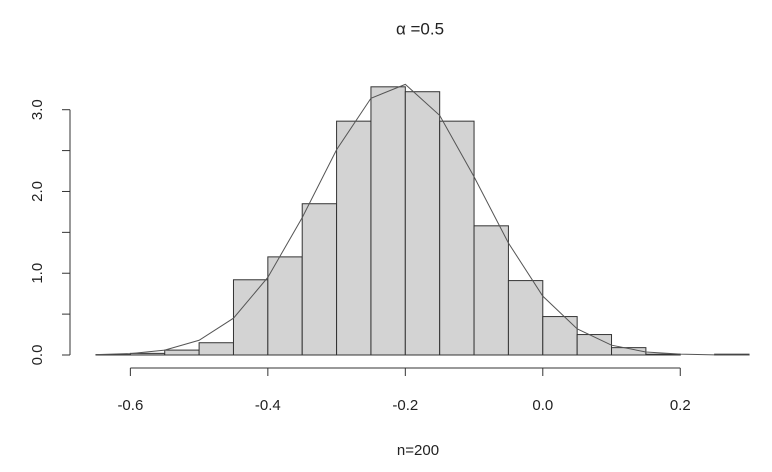 This screenshot has width=772, height=472. I want to click on x-tick-label: -0.2, so click(405, 405).